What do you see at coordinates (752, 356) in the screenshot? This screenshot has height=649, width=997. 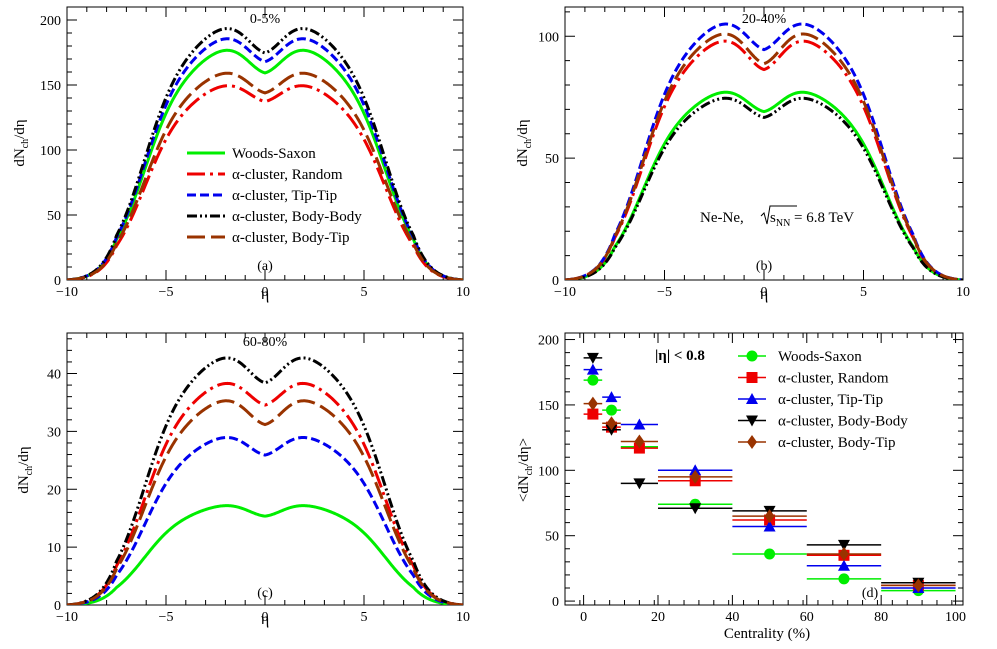 I see `legend-marker-woods-saxon` at bounding box center [752, 356].